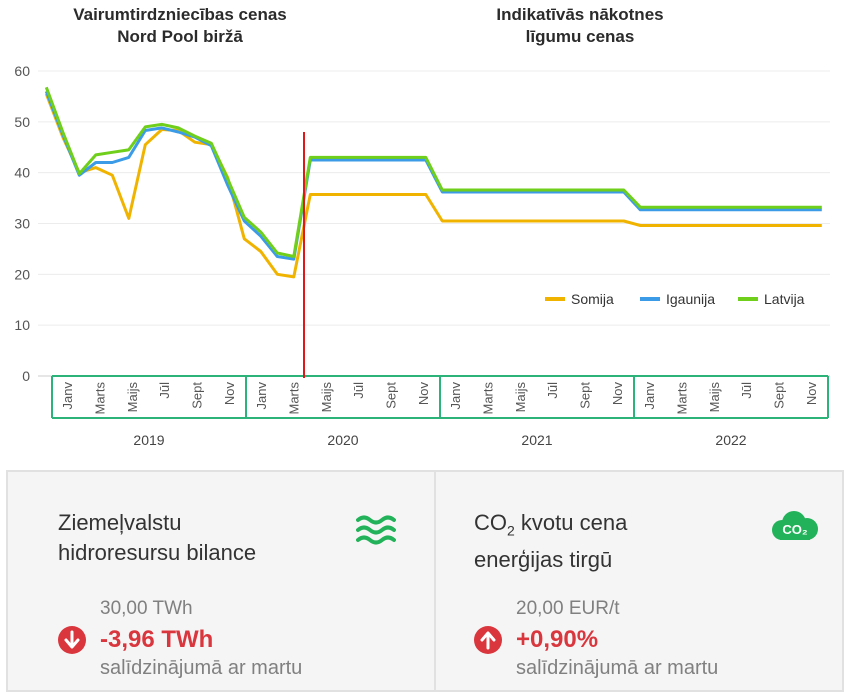 This screenshot has height=696, width=850. What do you see at coordinates (580, 26) in the screenshot?
I see `right-chart-title: Indikatīvās nākotnes līgumu cenas` at bounding box center [580, 26].